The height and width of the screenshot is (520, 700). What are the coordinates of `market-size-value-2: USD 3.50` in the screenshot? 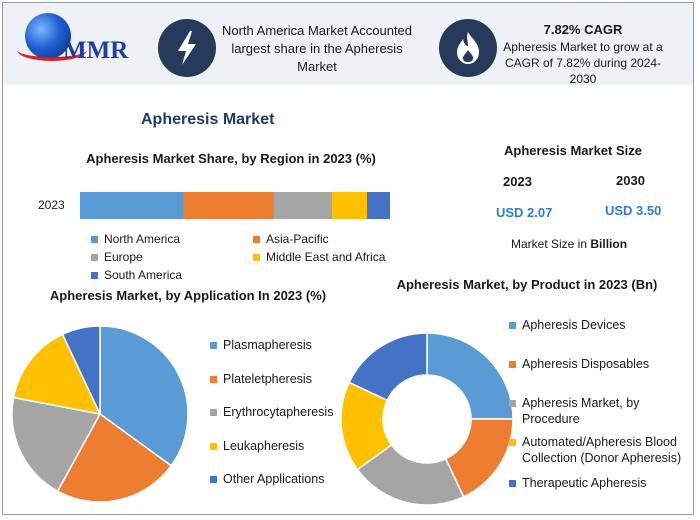 It's located at (633, 210).